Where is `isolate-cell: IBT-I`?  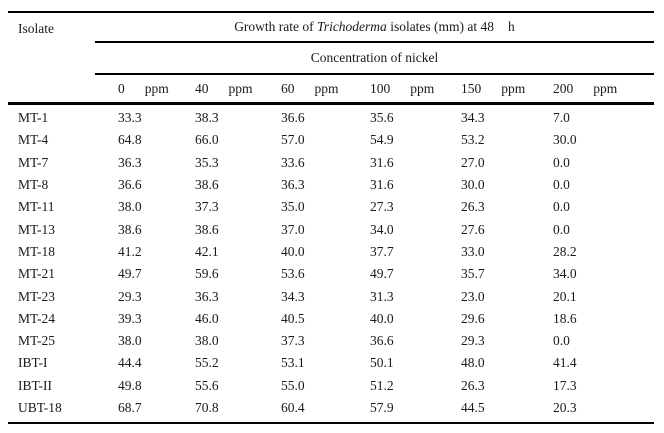
isolate-cell: IBT-I is located at coordinates (33, 363).